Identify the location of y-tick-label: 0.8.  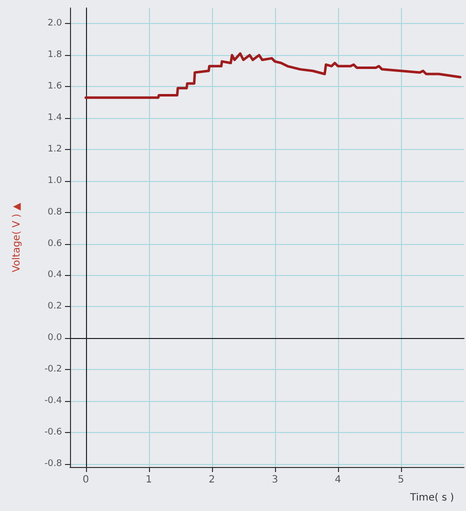
(55, 212).